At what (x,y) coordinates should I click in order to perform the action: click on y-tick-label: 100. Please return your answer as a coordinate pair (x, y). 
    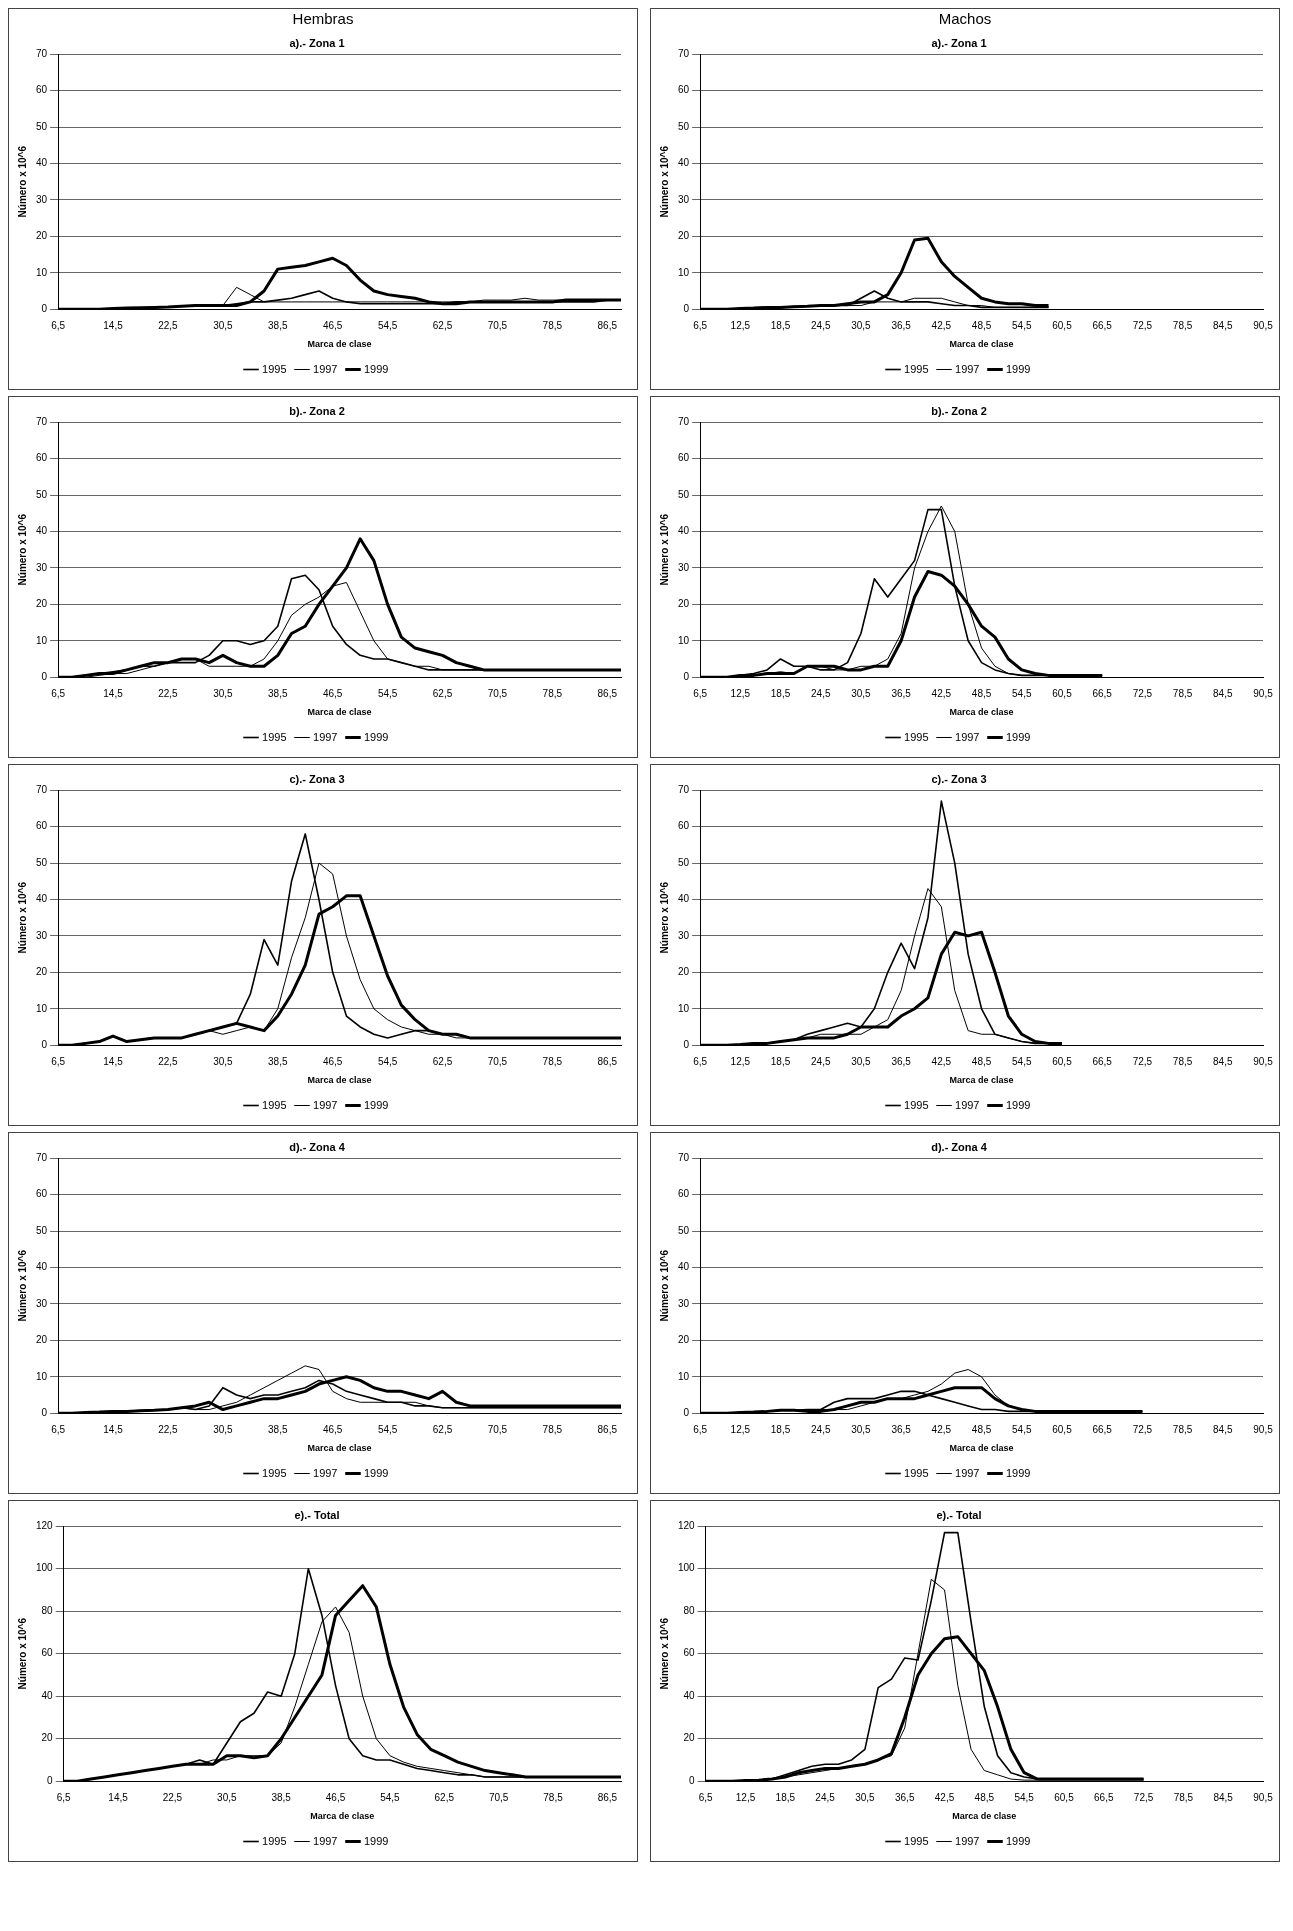
    Looking at the image, I should click on (45, 1568).